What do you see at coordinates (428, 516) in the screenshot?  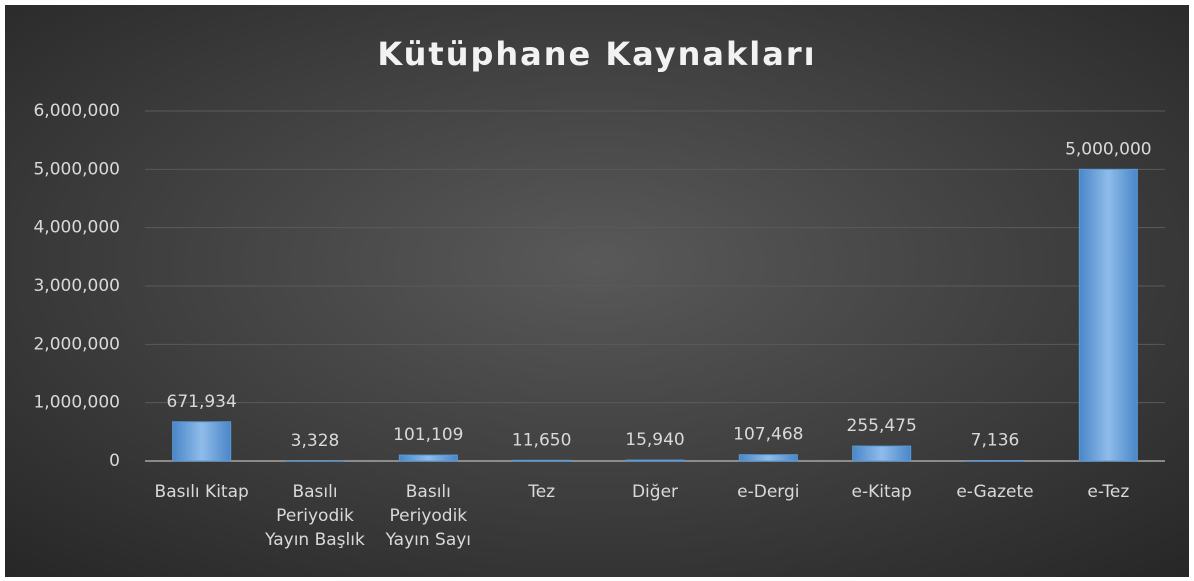 I see `x-tick-label: Basılı Periyodik Yayın Sayı` at bounding box center [428, 516].